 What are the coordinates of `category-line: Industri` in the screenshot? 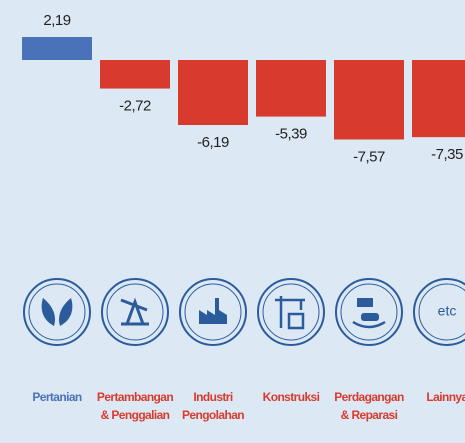 It's located at (212, 397).